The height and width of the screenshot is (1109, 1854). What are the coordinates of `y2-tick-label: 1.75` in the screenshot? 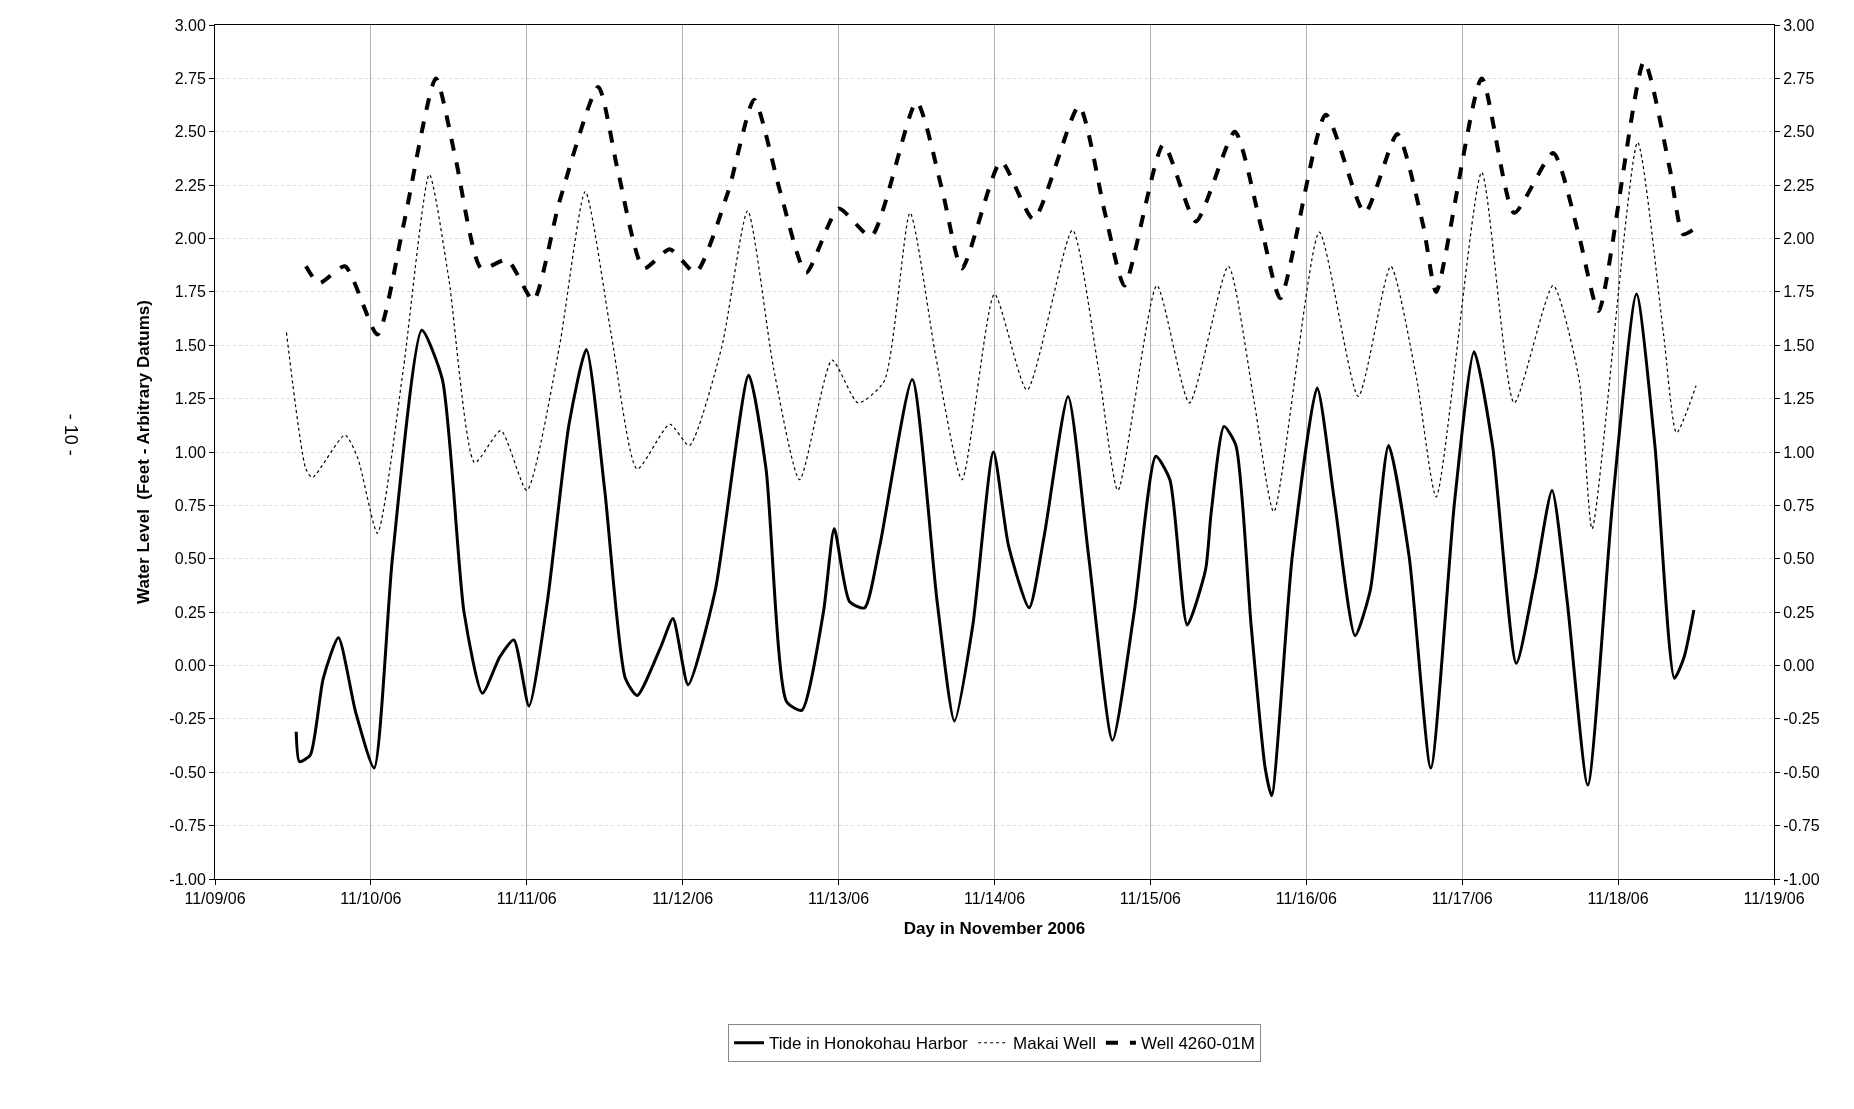 It's located at (1799, 292).